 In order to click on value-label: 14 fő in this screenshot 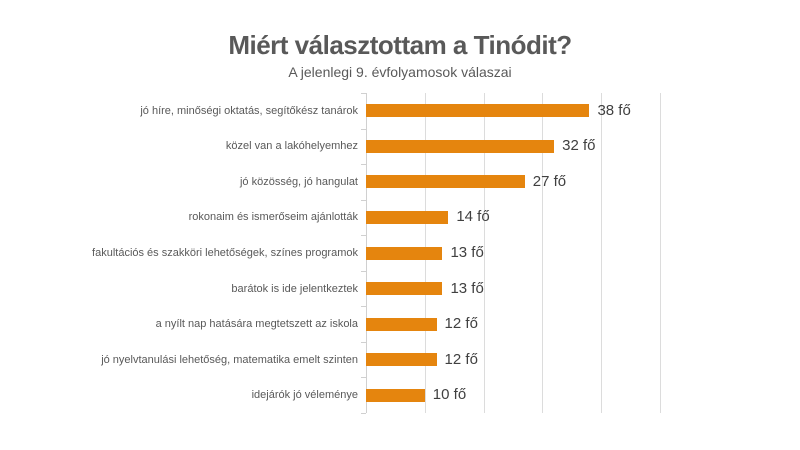, I will do `click(473, 217)`.